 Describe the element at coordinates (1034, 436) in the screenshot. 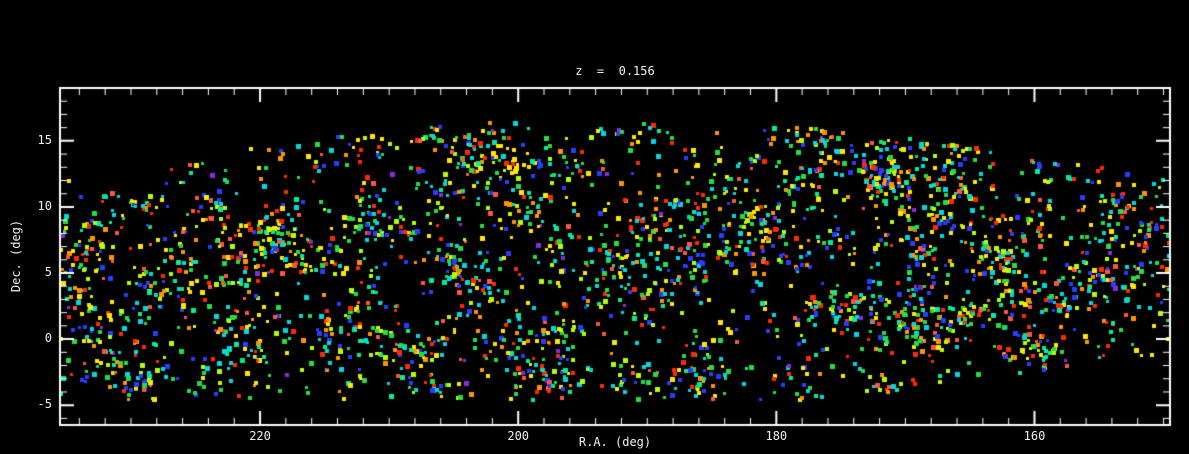

I see `x-tick-label: 160` at that location.